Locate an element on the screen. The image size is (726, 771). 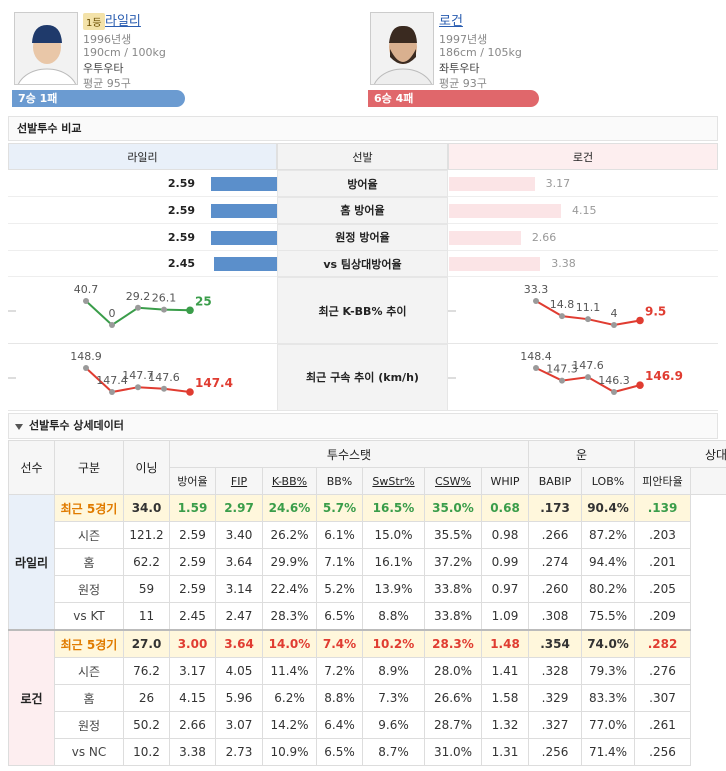
stat-cell: 80.2% is located at coordinates (608, 589).